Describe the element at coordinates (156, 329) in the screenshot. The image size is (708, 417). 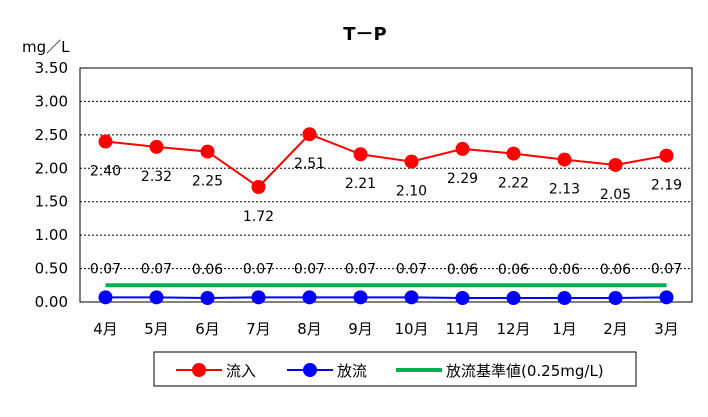
I see `x-tick-label: 5月` at that location.